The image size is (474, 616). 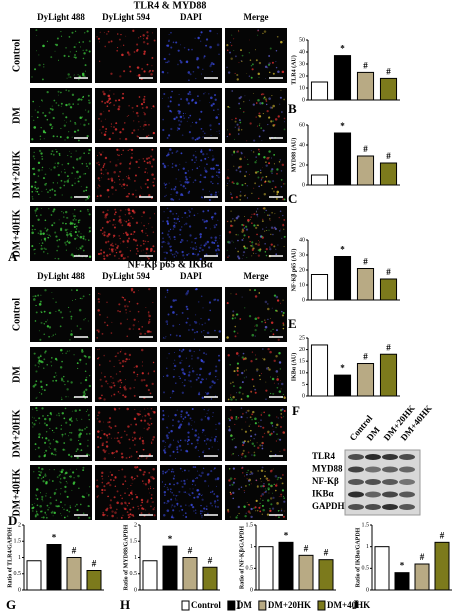 I want to click on band, so click(x=356, y=457).